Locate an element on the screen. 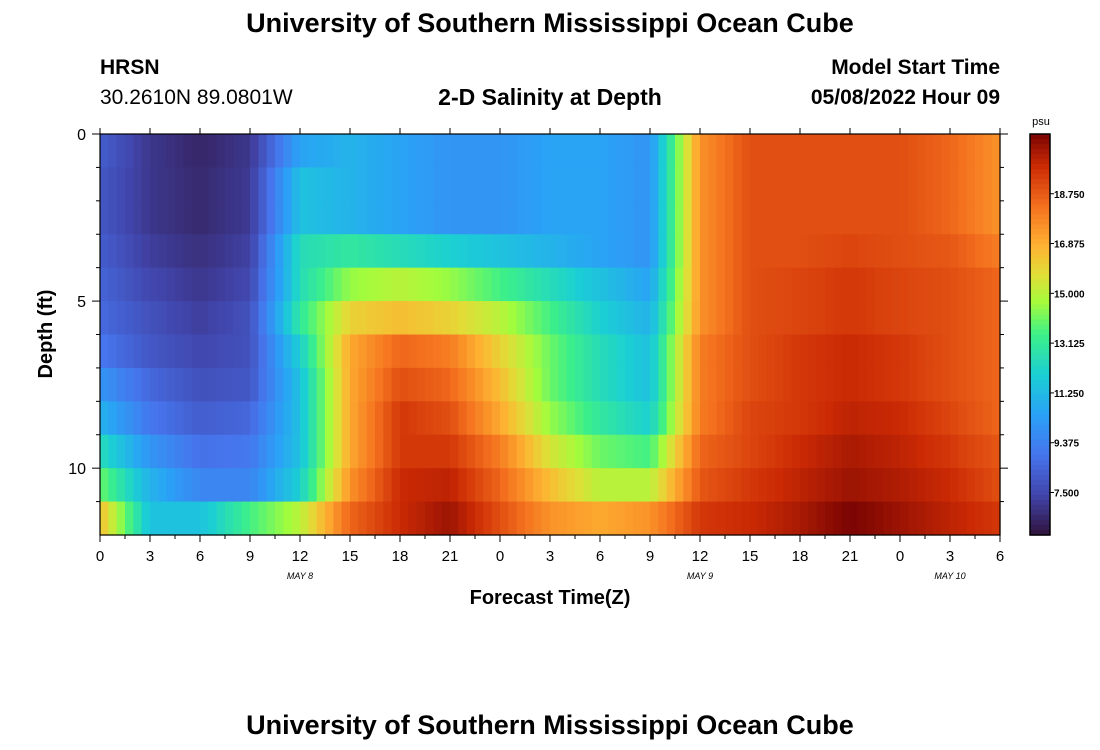 The image size is (1100, 750). date-label: MAY 9 is located at coordinates (700, 576).